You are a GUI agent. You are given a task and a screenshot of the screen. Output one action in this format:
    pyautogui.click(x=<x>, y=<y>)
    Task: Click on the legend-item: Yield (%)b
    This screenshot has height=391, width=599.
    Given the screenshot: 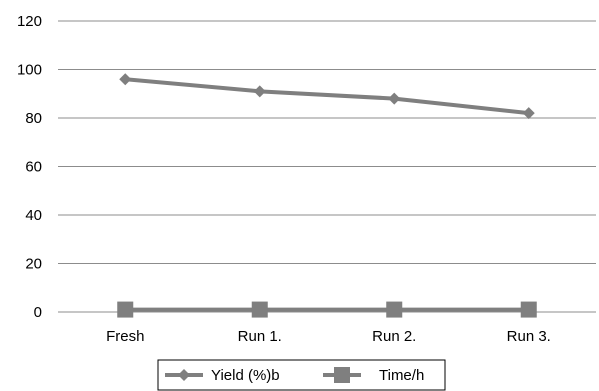 What is the action you would take?
    pyautogui.click(x=222, y=375)
    